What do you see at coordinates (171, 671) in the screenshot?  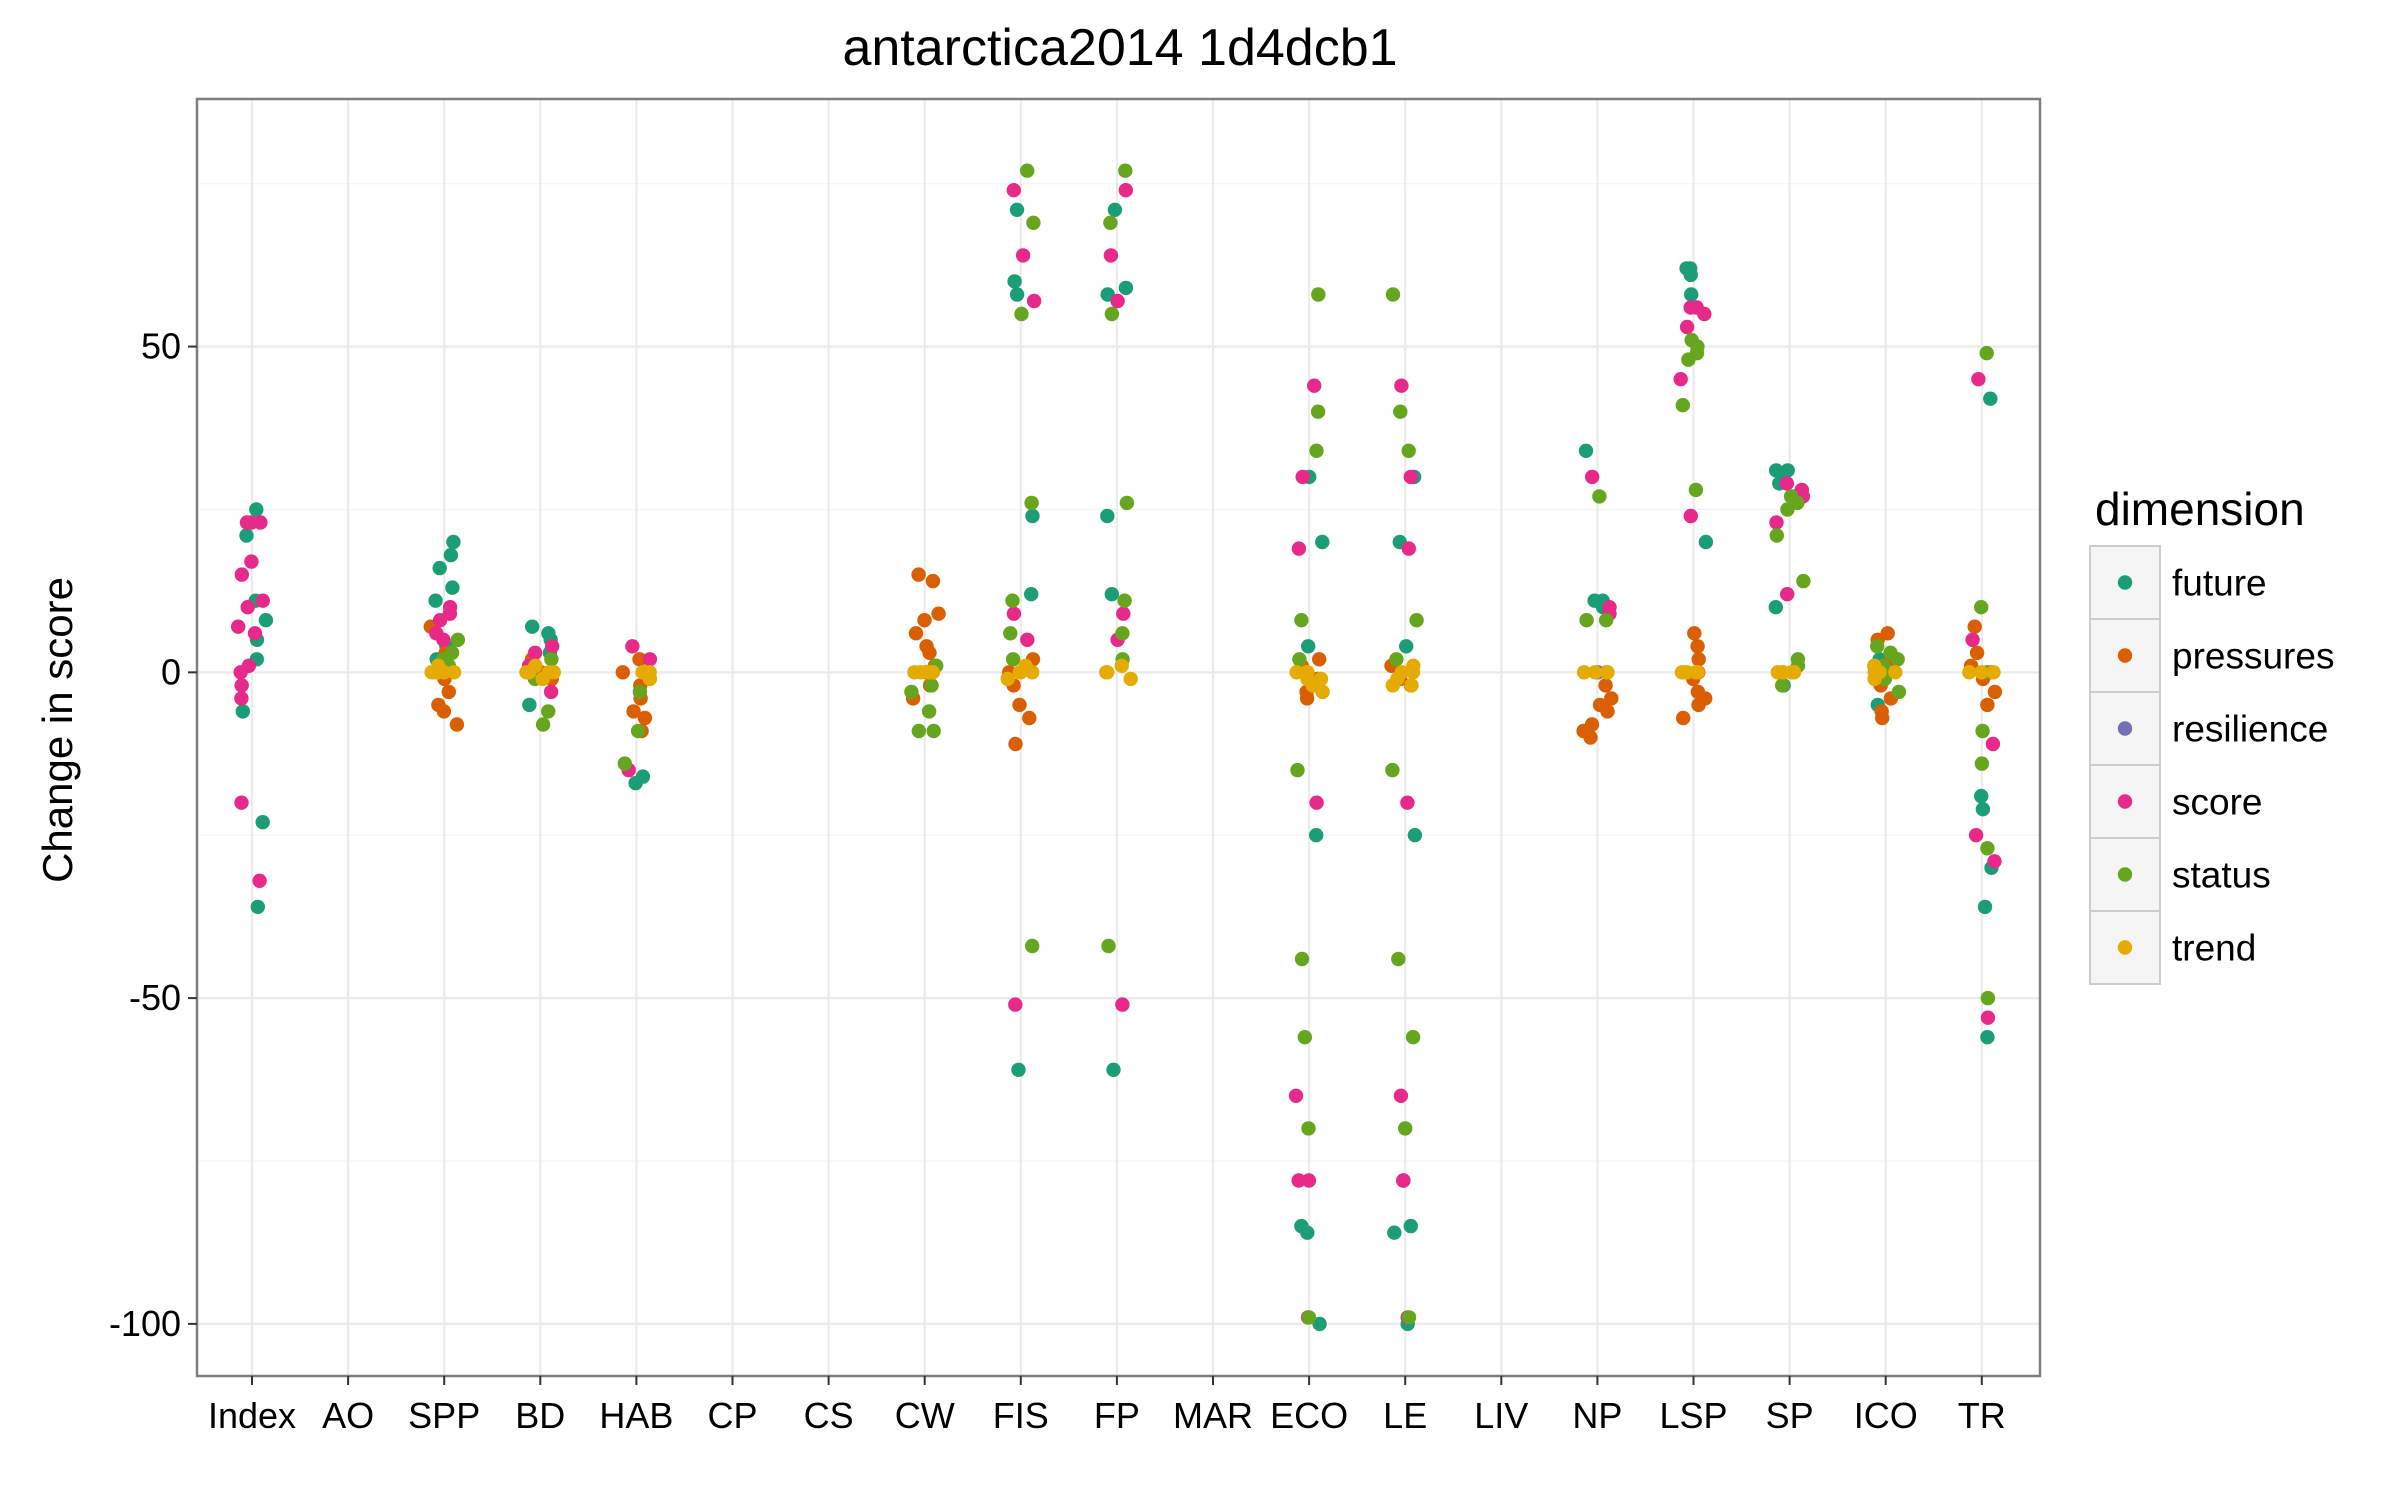 I see `y-tick-label: 0` at bounding box center [171, 671].